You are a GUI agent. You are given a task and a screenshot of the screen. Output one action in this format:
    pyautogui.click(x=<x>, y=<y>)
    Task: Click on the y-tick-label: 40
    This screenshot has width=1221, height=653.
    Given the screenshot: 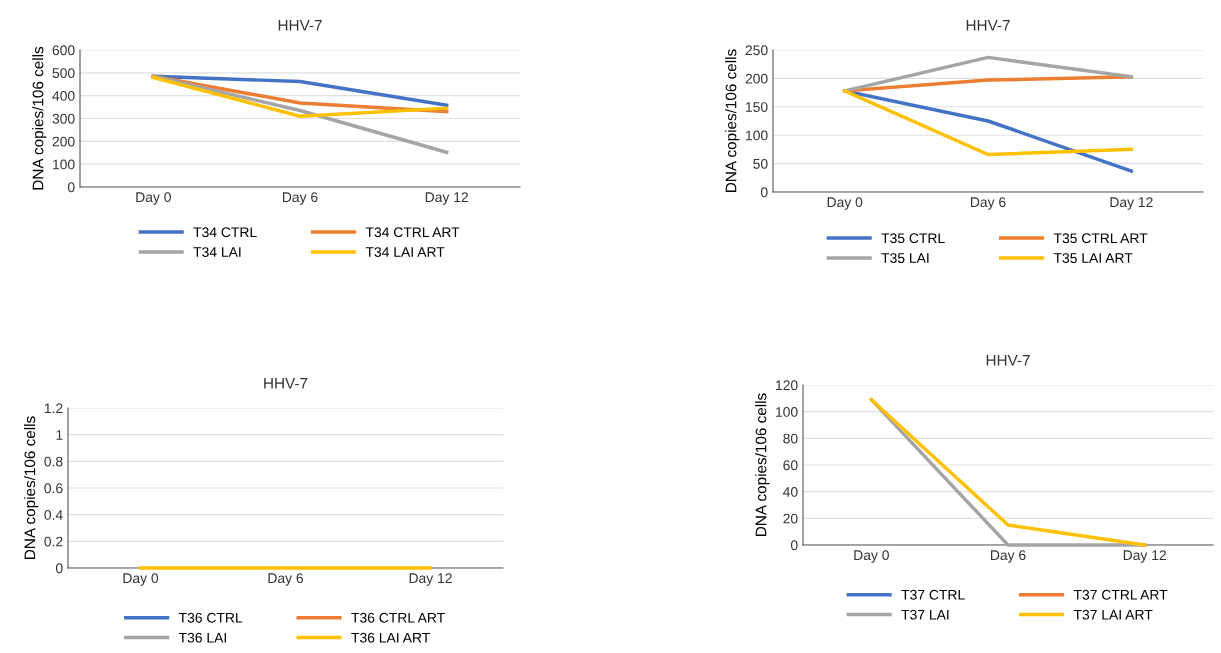 What is the action you would take?
    pyautogui.click(x=790, y=492)
    